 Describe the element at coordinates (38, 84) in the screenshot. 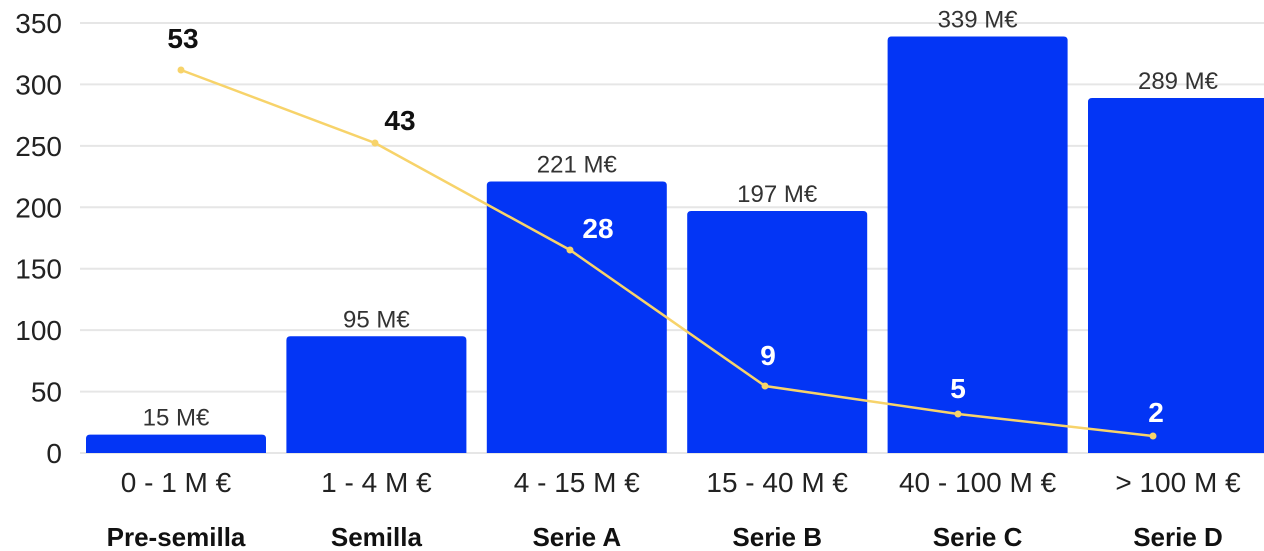

I see `y-tick-label: 300` at that location.